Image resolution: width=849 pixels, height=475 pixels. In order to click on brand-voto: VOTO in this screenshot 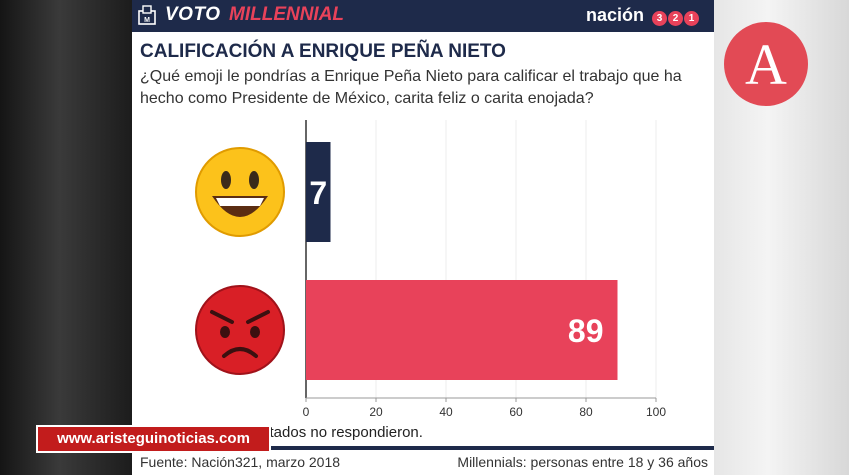, I will do `click(193, 14)`.